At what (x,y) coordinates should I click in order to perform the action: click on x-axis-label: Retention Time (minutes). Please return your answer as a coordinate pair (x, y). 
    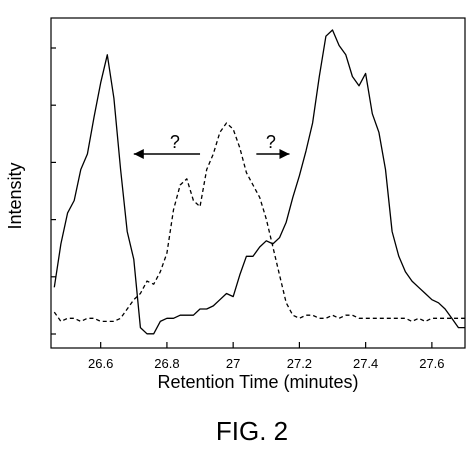
    Looking at the image, I should click on (257, 382).